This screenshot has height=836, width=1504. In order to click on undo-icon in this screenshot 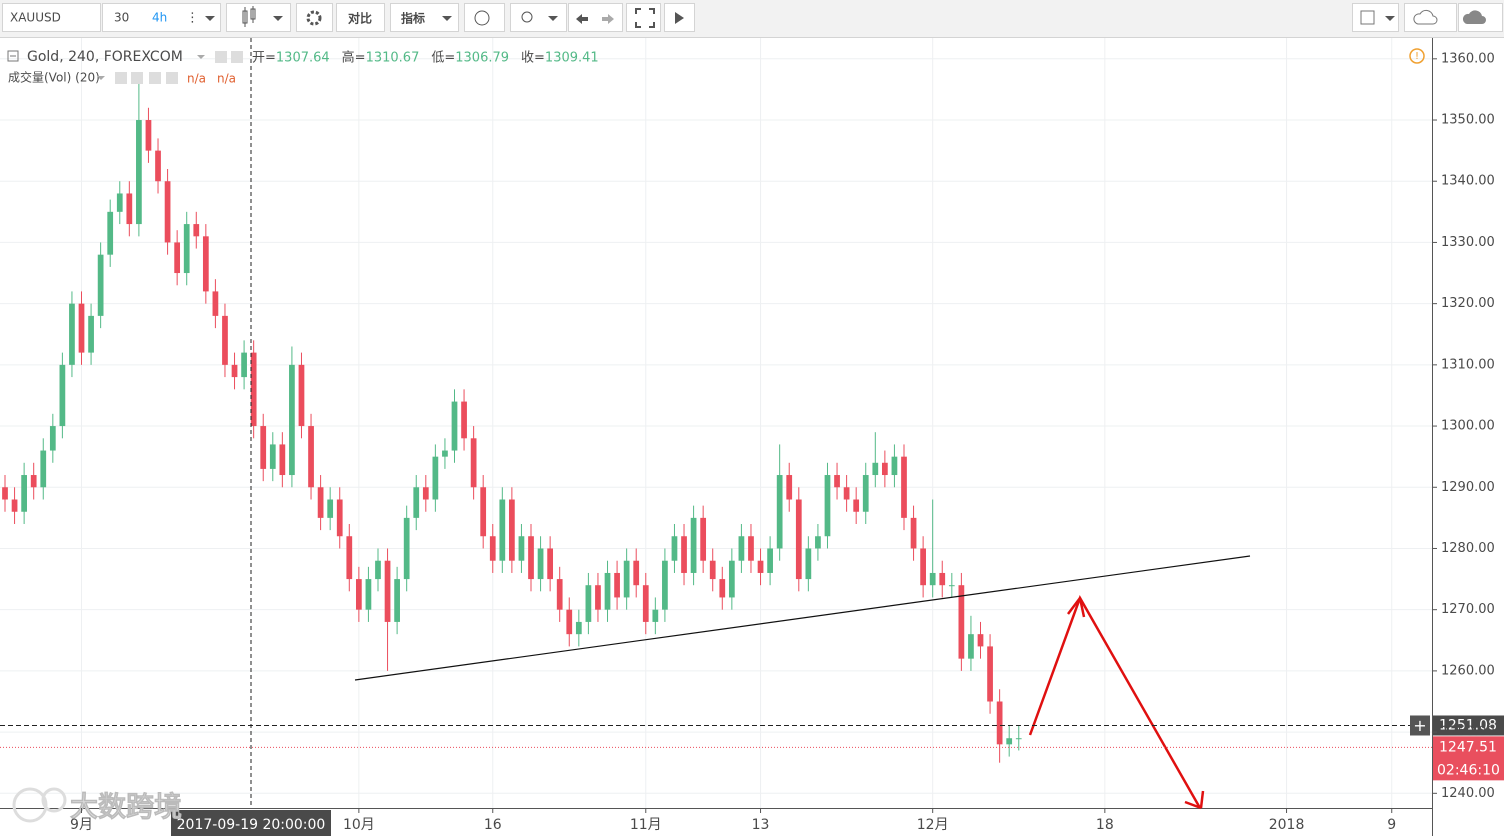, I will do `click(582, 19)`.